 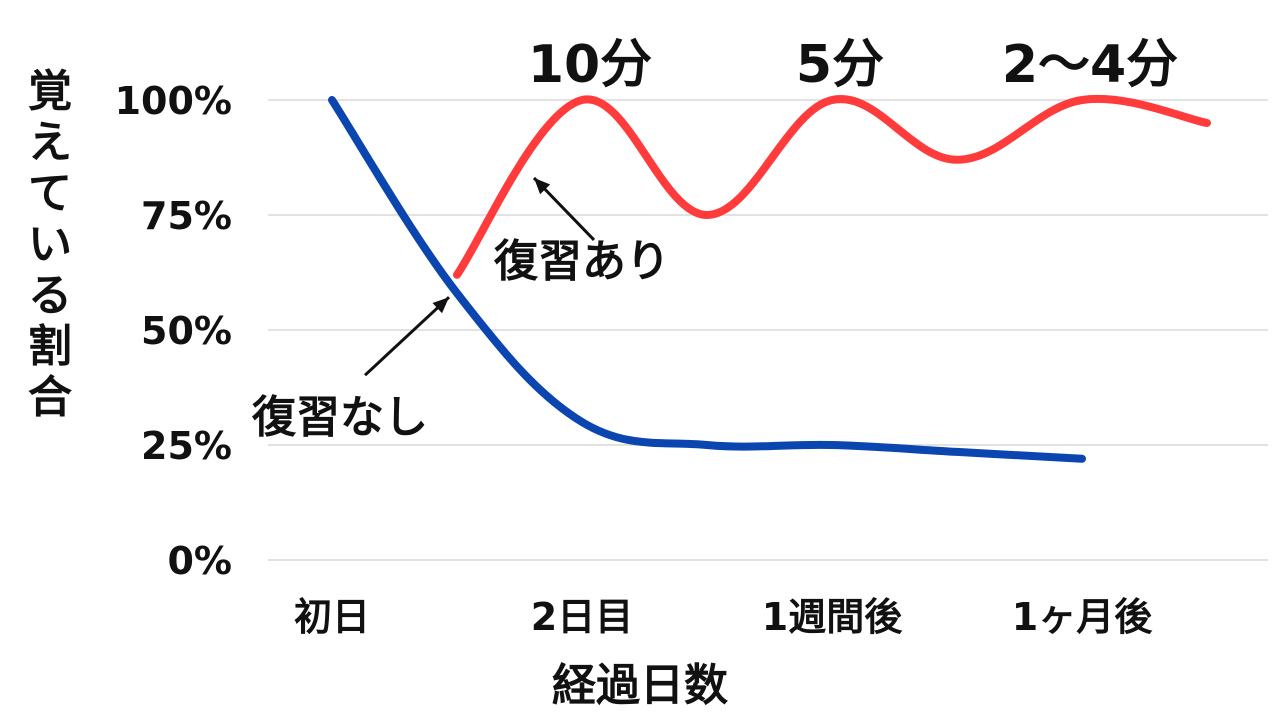 What do you see at coordinates (339, 417) in the screenshot?
I see `no-review-label: 復習なし` at bounding box center [339, 417].